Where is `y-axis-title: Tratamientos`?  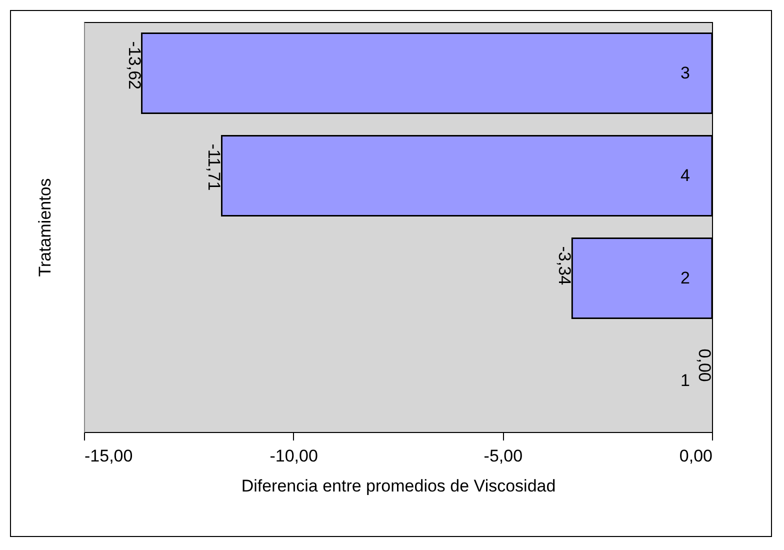
y-axis-title: Tratamientos is located at coordinates (45, 227).